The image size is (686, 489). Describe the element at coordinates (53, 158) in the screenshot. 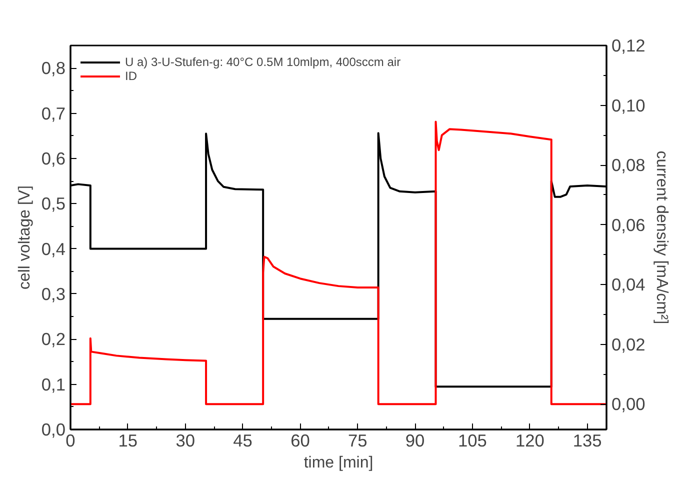

I see `y-tick-label: 0,6` at that location.